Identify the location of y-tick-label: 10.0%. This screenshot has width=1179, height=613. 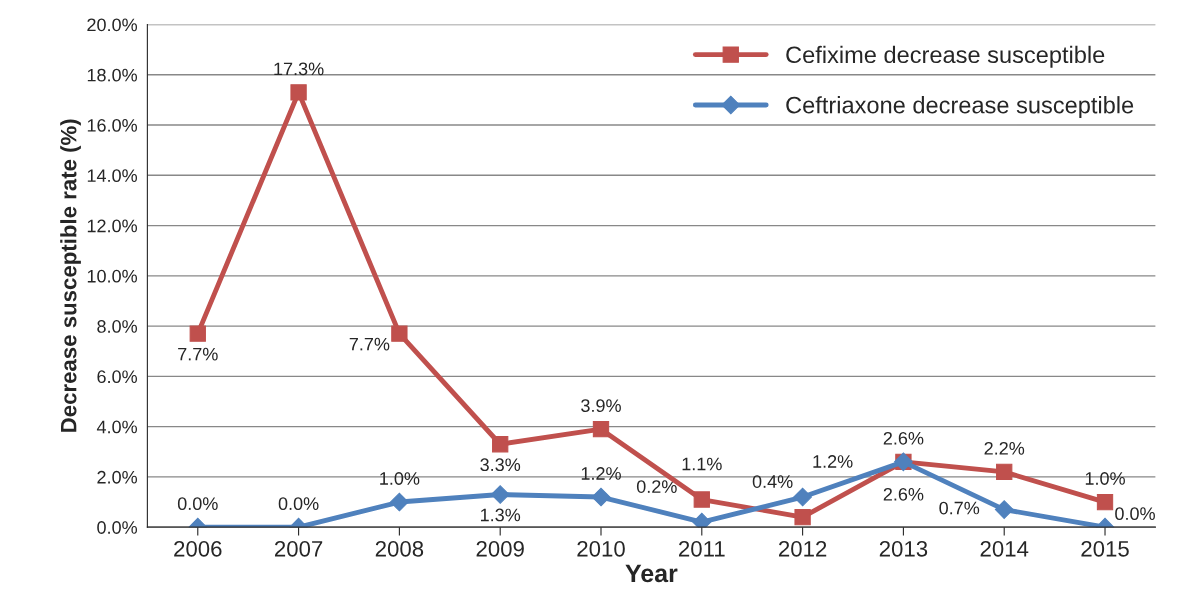
(112, 276).